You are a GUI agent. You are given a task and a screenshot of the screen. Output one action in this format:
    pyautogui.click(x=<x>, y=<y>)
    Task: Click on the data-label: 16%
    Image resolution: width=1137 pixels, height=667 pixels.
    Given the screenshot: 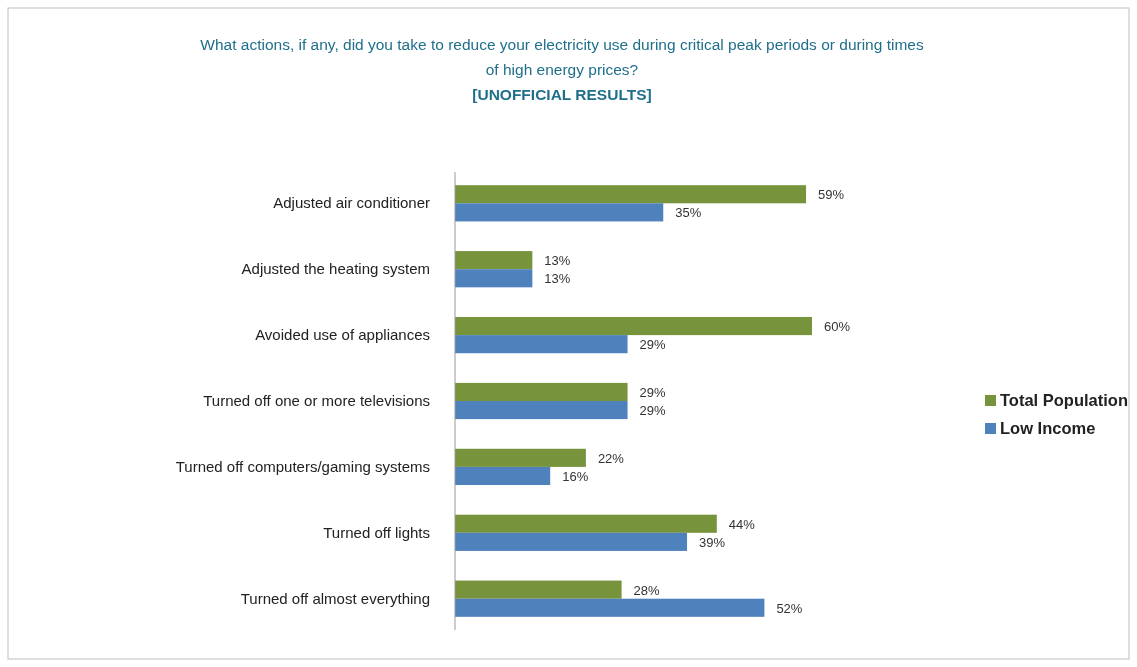 What is the action you would take?
    pyautogui.click(x=575, y=476)
    